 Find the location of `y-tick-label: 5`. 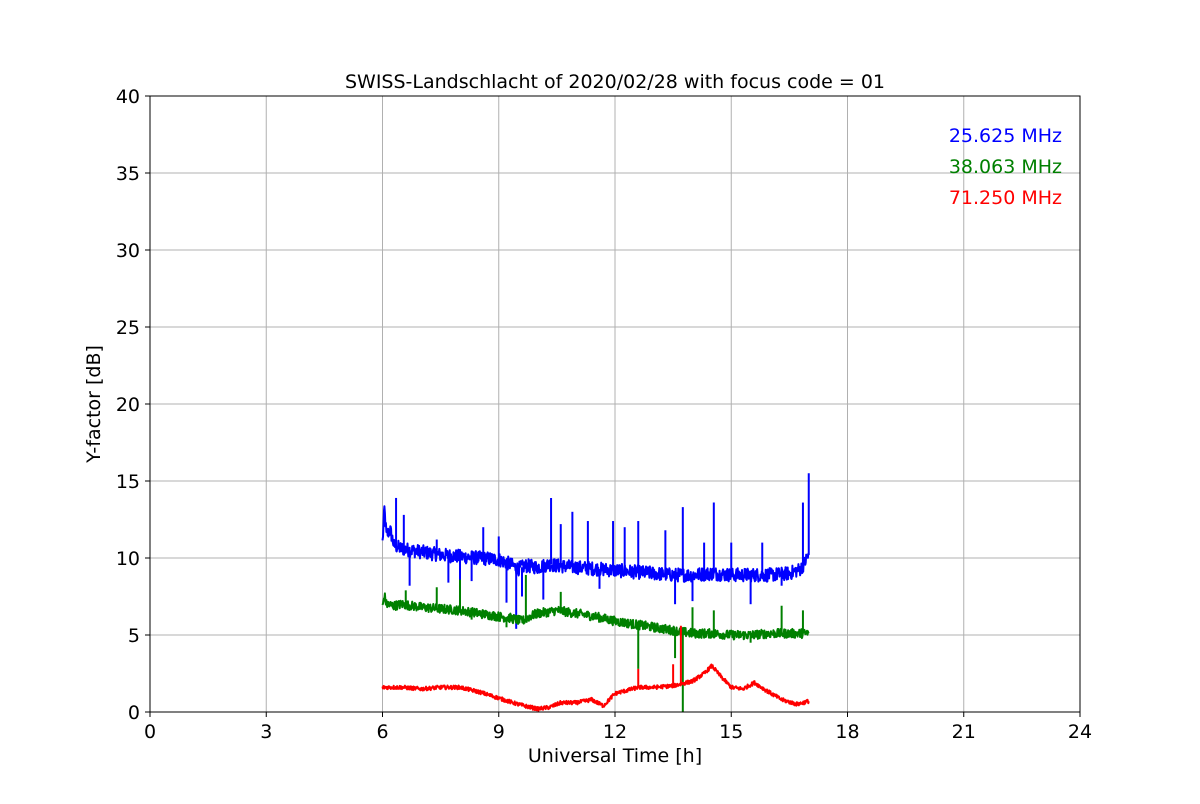

y-tick-label: 5 is located at coordinates (134, 636).